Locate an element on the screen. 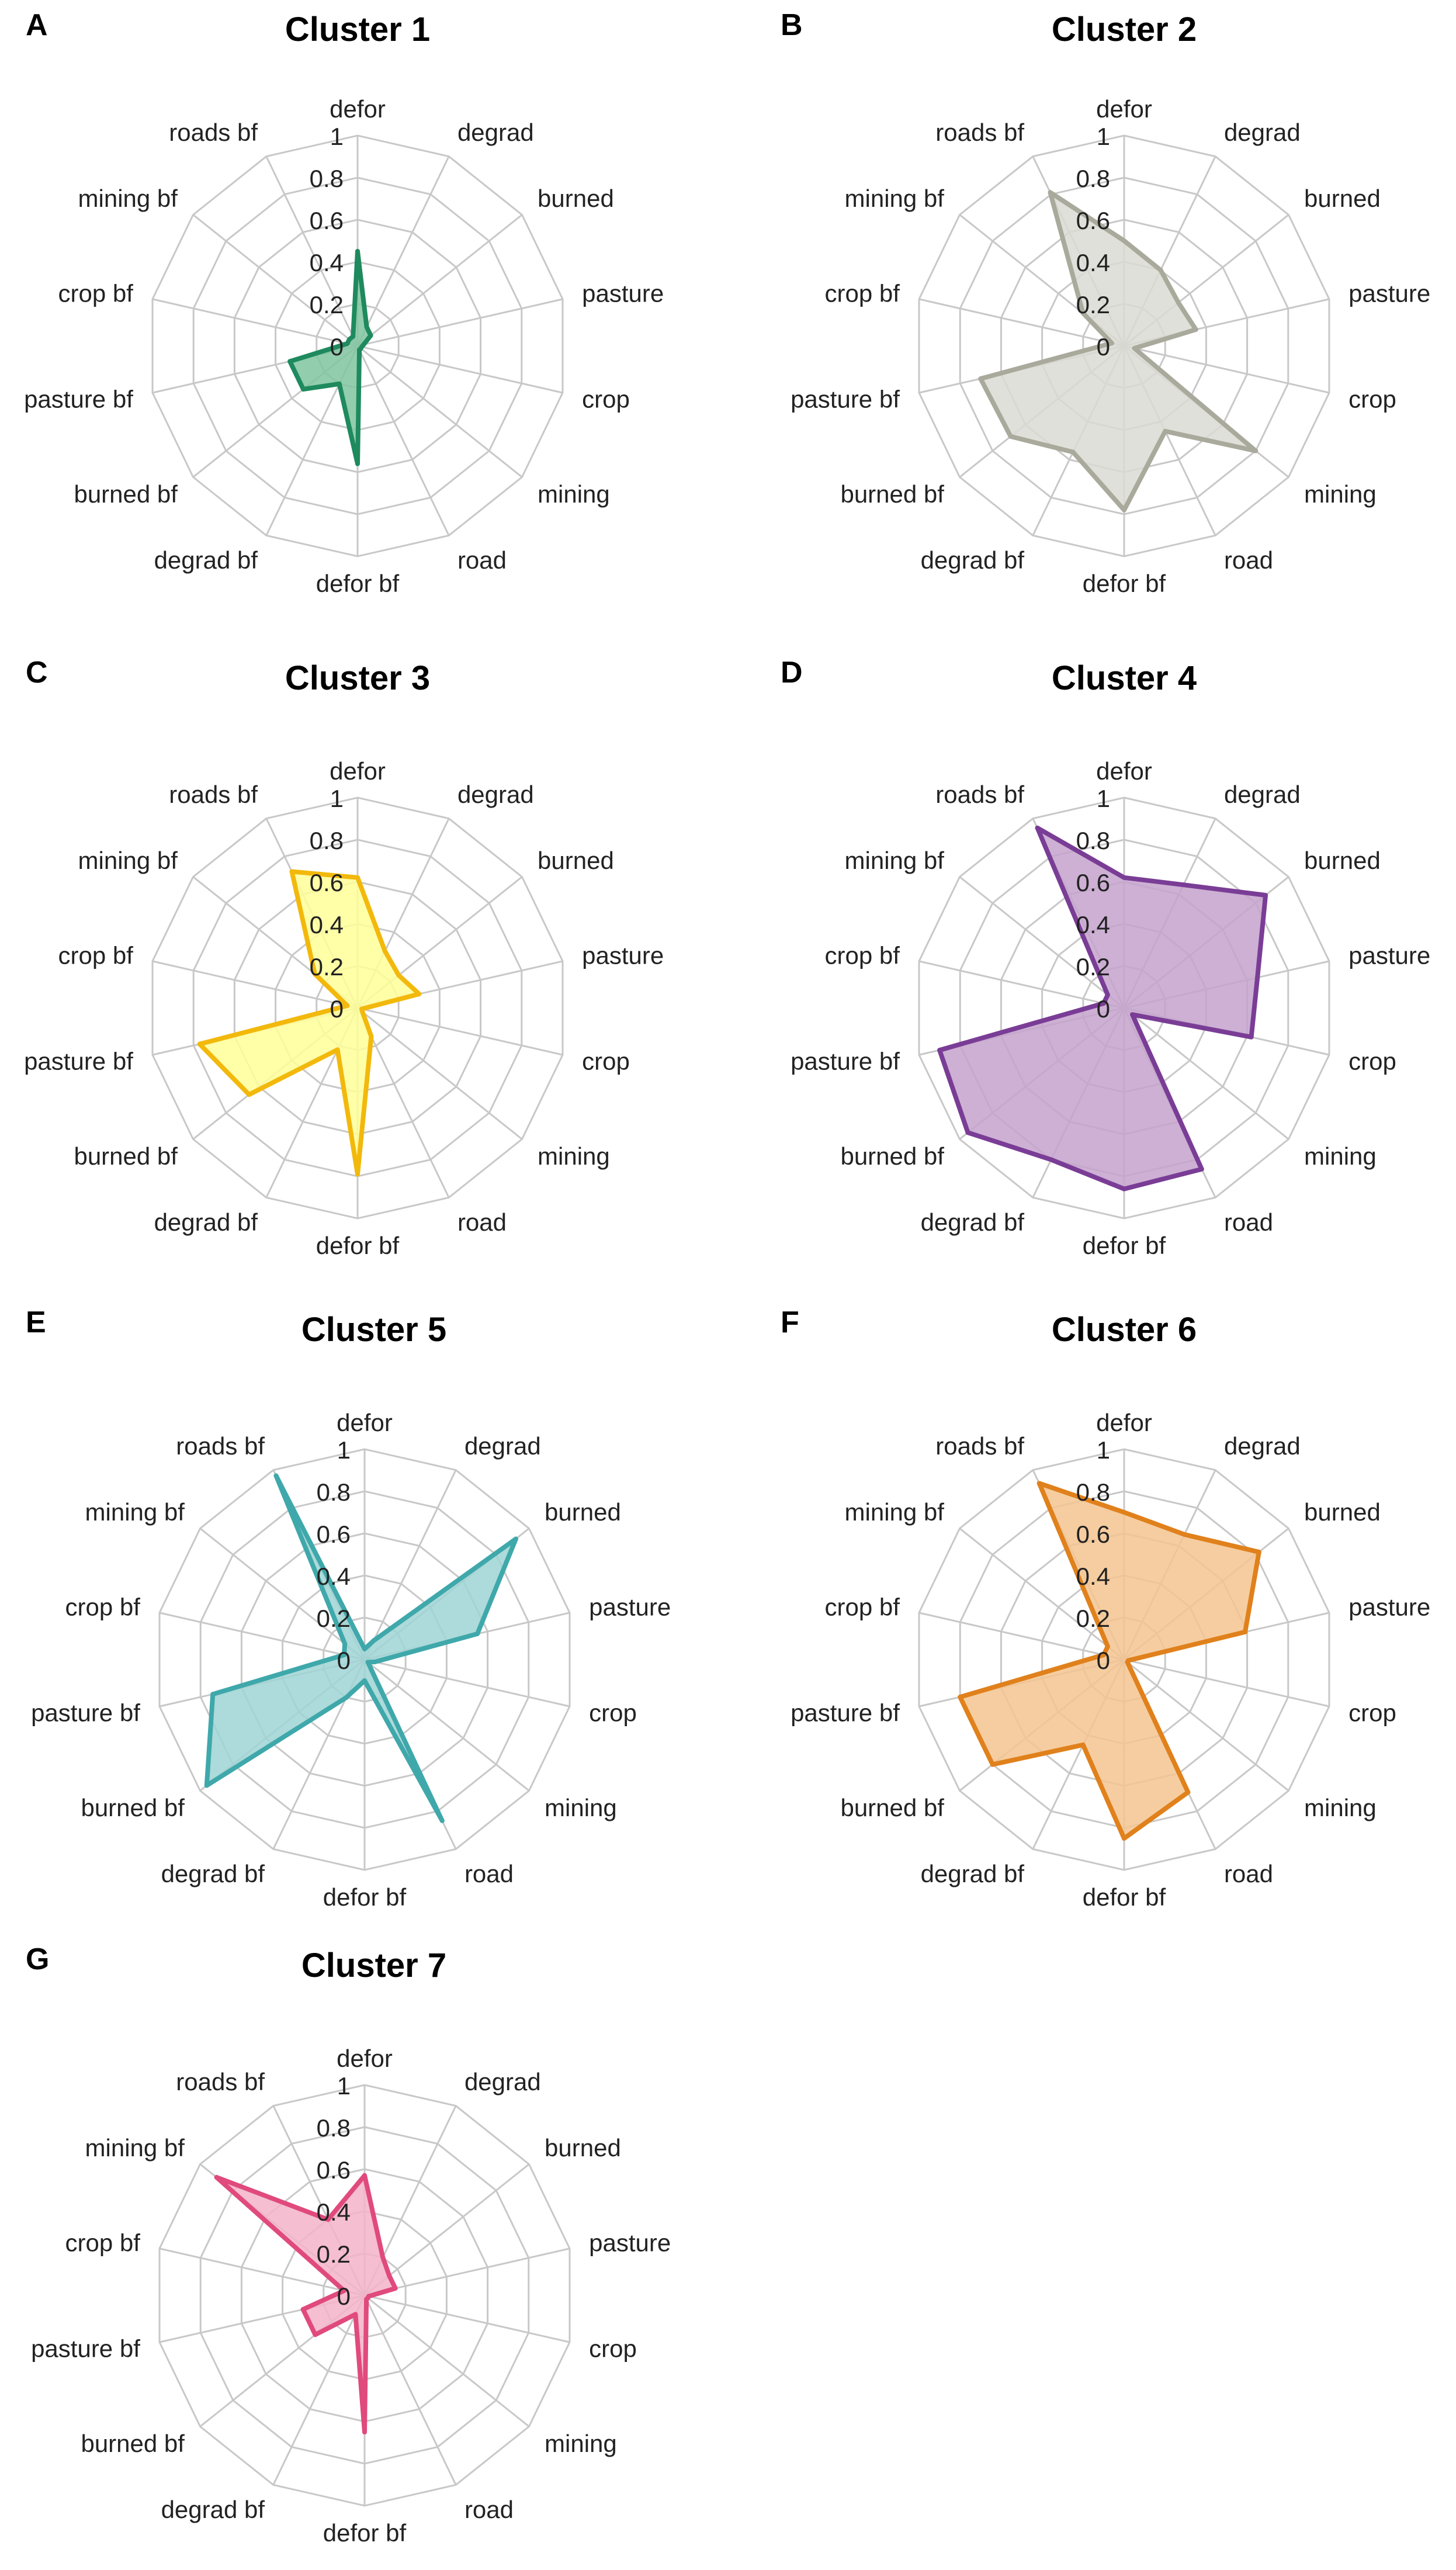 This screenshot has height=2570, width=1456. data-point-roads-bf is located at coordinates (328, 2219).